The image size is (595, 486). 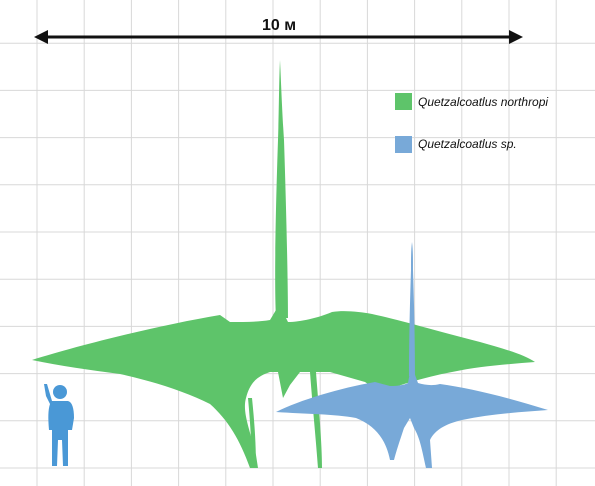 I want to click on northropi-leg-right, so click(x=316, y=420).